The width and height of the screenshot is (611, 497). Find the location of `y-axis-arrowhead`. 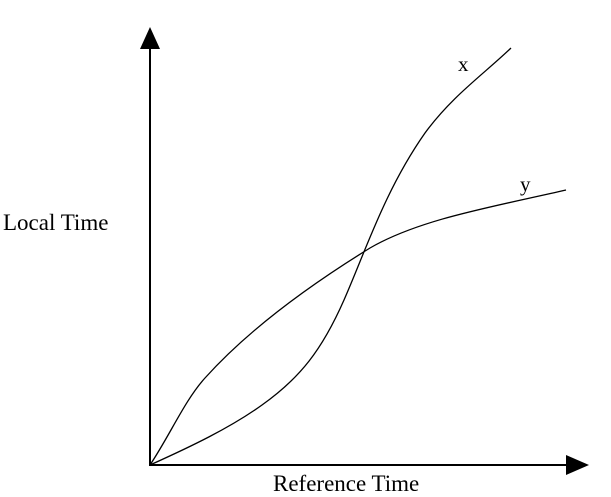

y-axis-arrowhead is located at coordinates (150, 38).